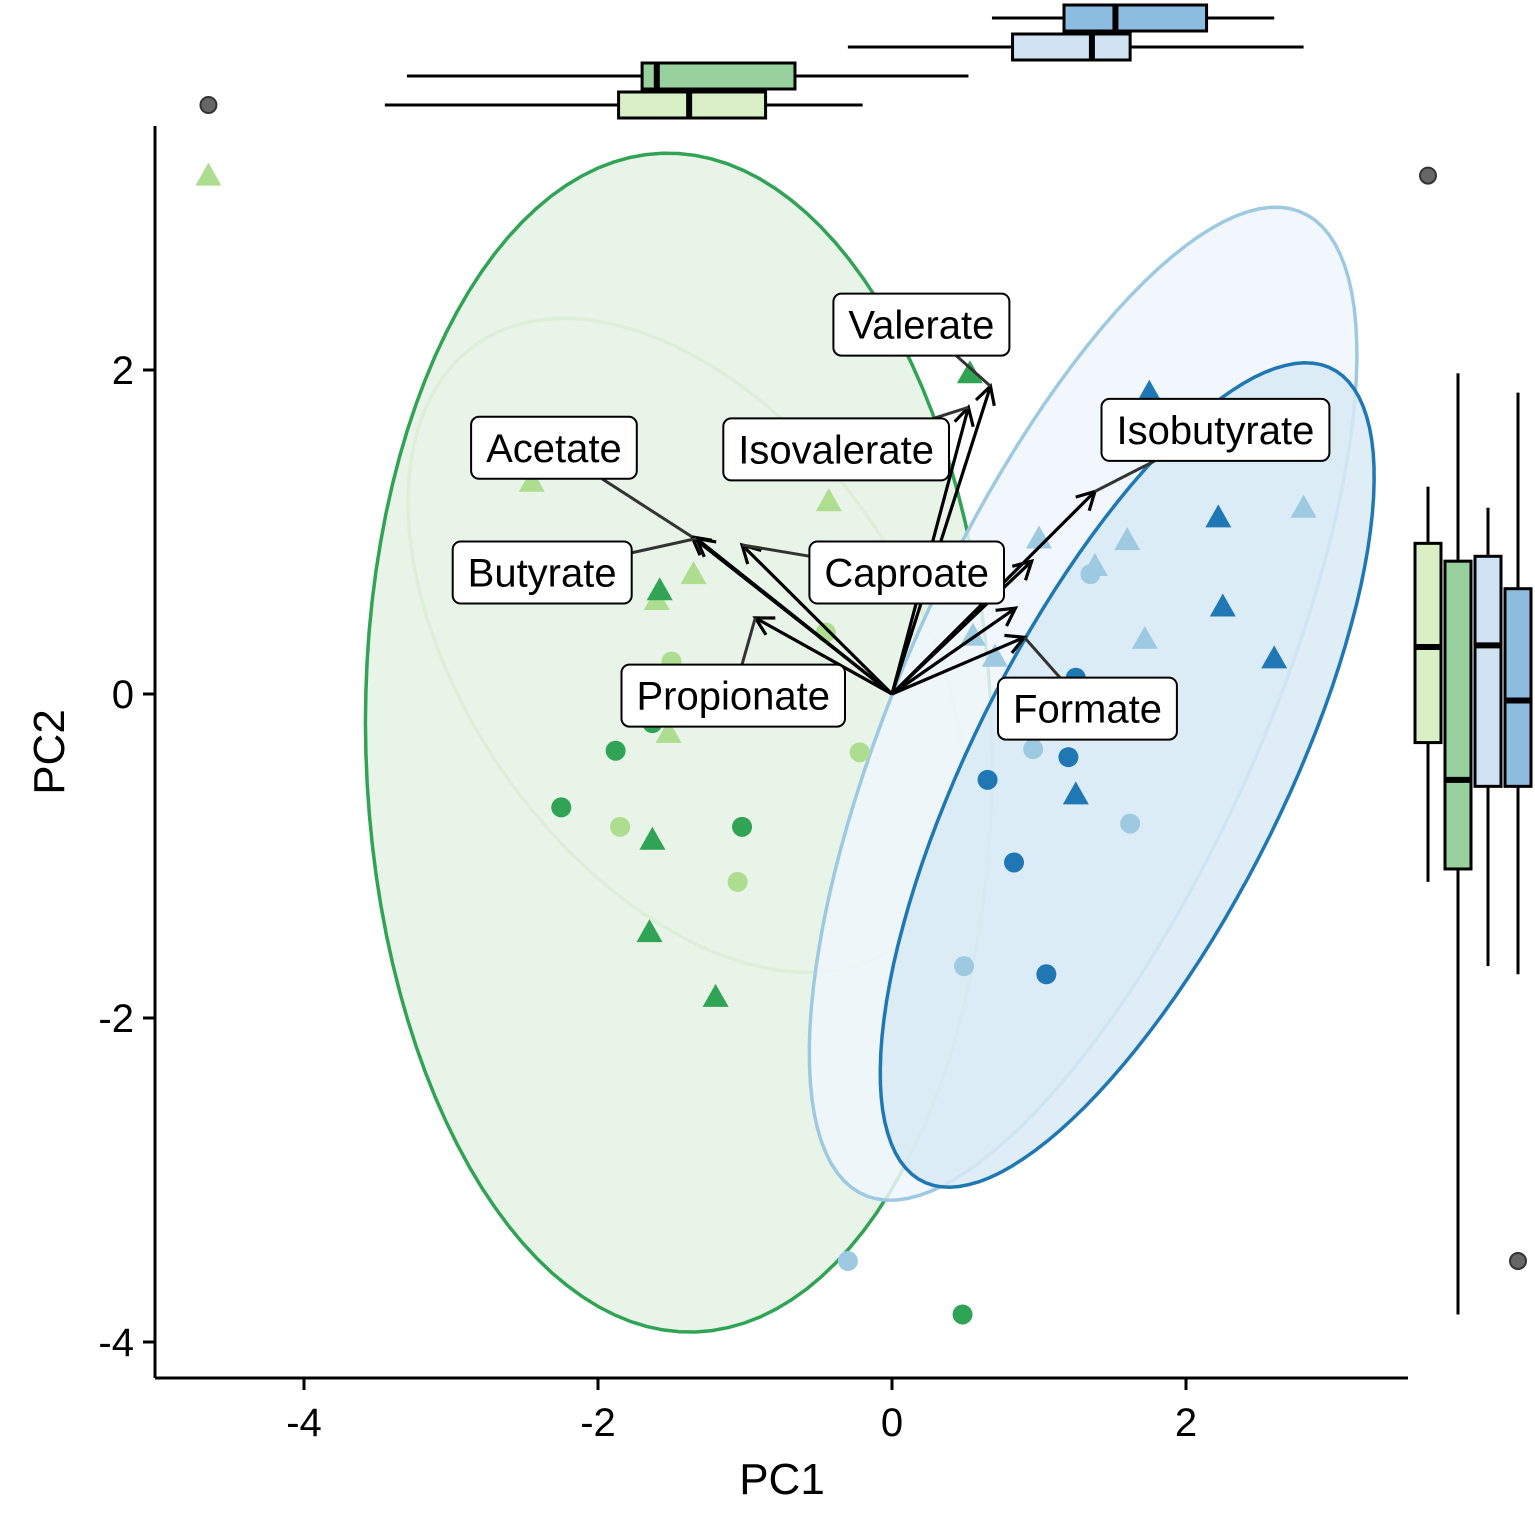 The height and width of the screenshot is (1535, 1535). I want to click on pc1-boxplot-g3, so click(1075, 47).